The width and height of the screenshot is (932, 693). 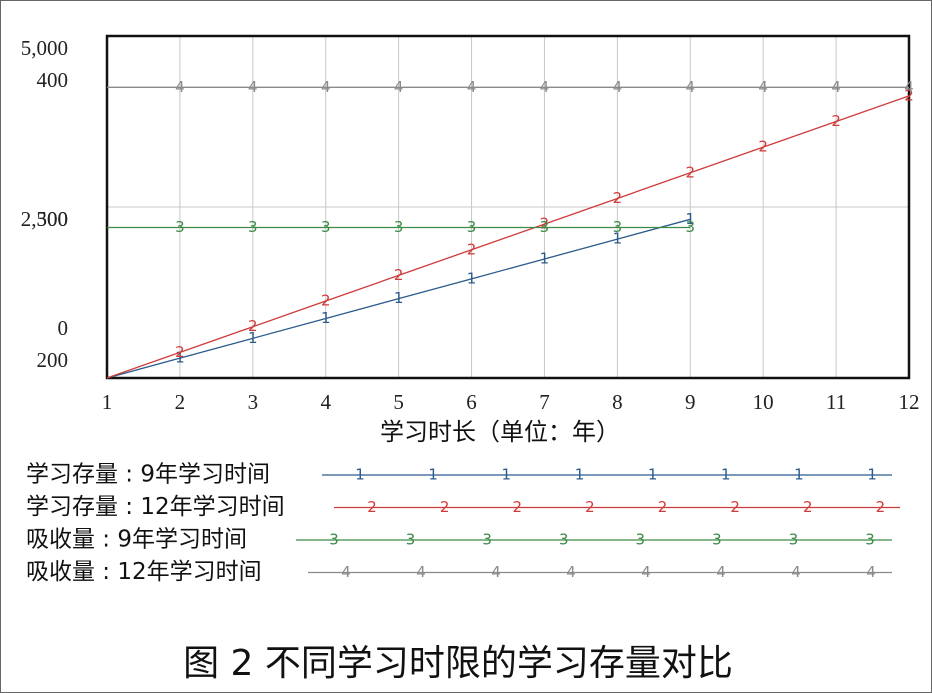 I want to click on x-tick-label: 8, so click(x=617, y=402).